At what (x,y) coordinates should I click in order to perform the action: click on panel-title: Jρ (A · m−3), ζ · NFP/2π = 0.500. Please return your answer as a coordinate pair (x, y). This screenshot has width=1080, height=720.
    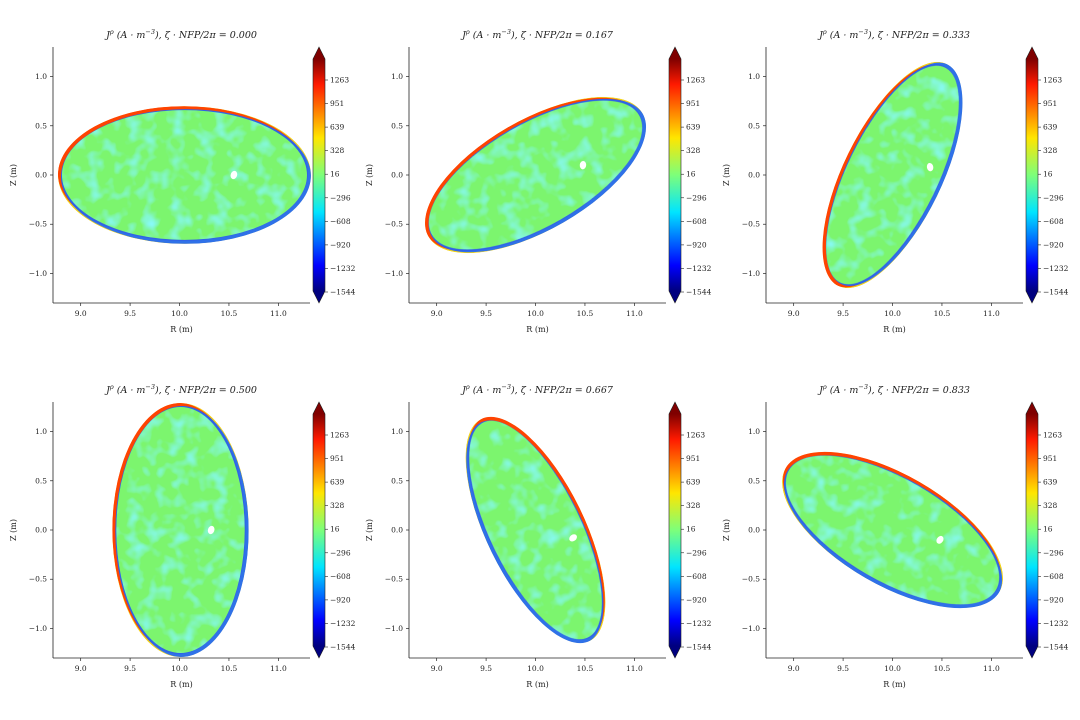
    Looking at the image, I should click on (180, 389).